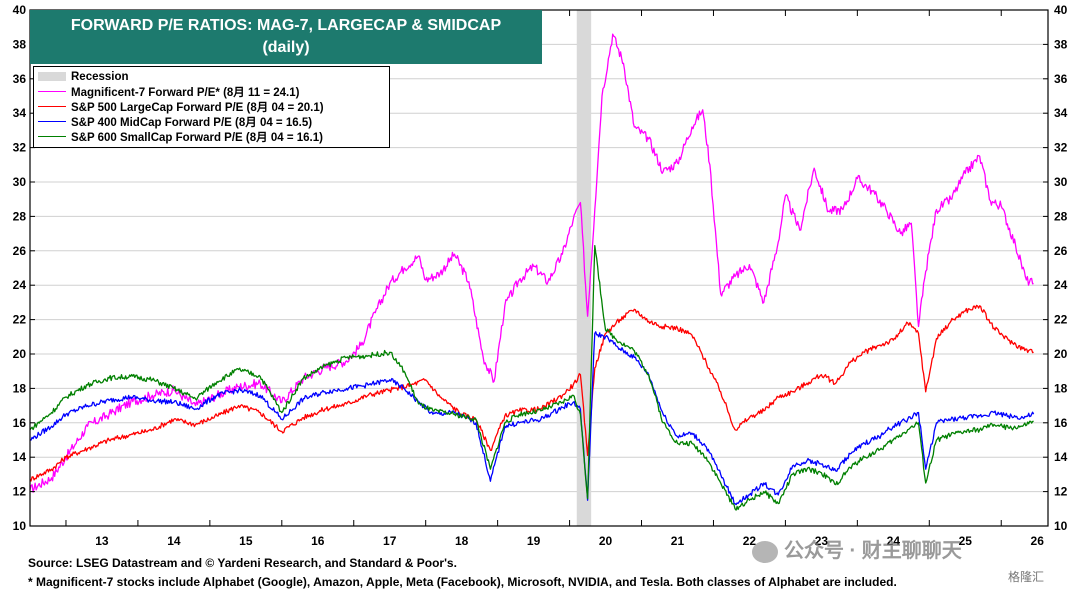  I want to click on y-tick-label-right: 12, so click(1061, 492).